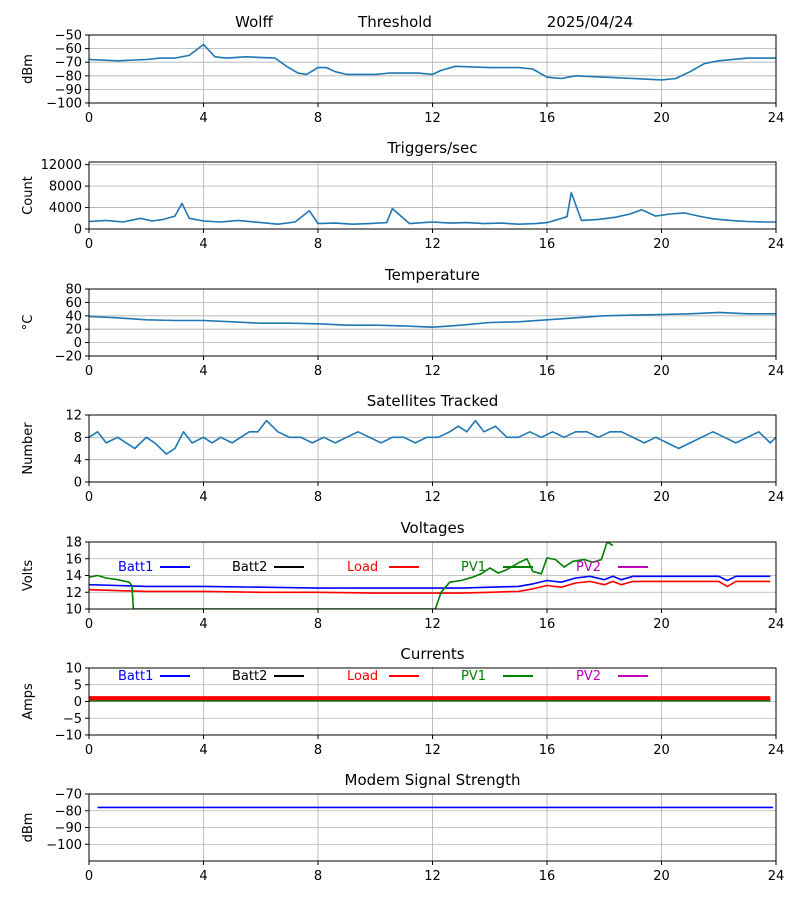 The image size is (800, 900). What do you see at coordinates (68, 36) in the screenshot?
I see `y-tick-label: −50` at bounding box center [68, 36].